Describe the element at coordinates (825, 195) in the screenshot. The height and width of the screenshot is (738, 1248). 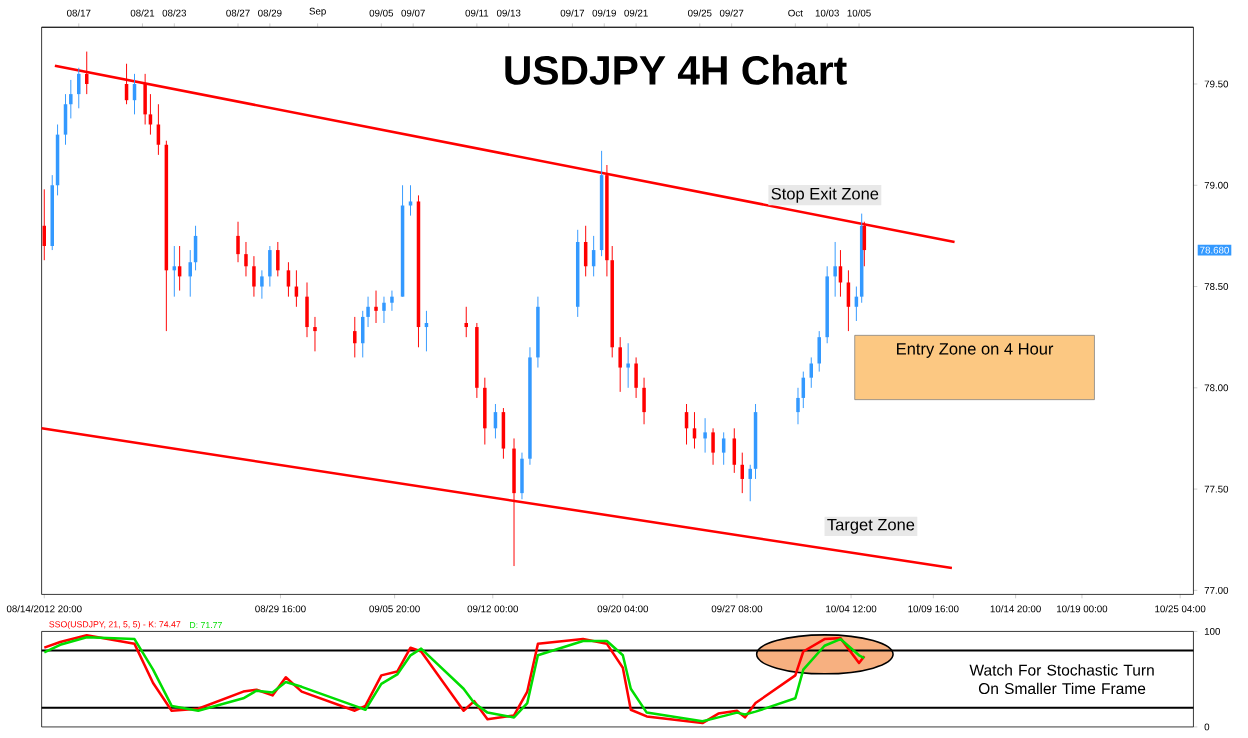
I see `annotation: Stop Exit Zone` at that location.